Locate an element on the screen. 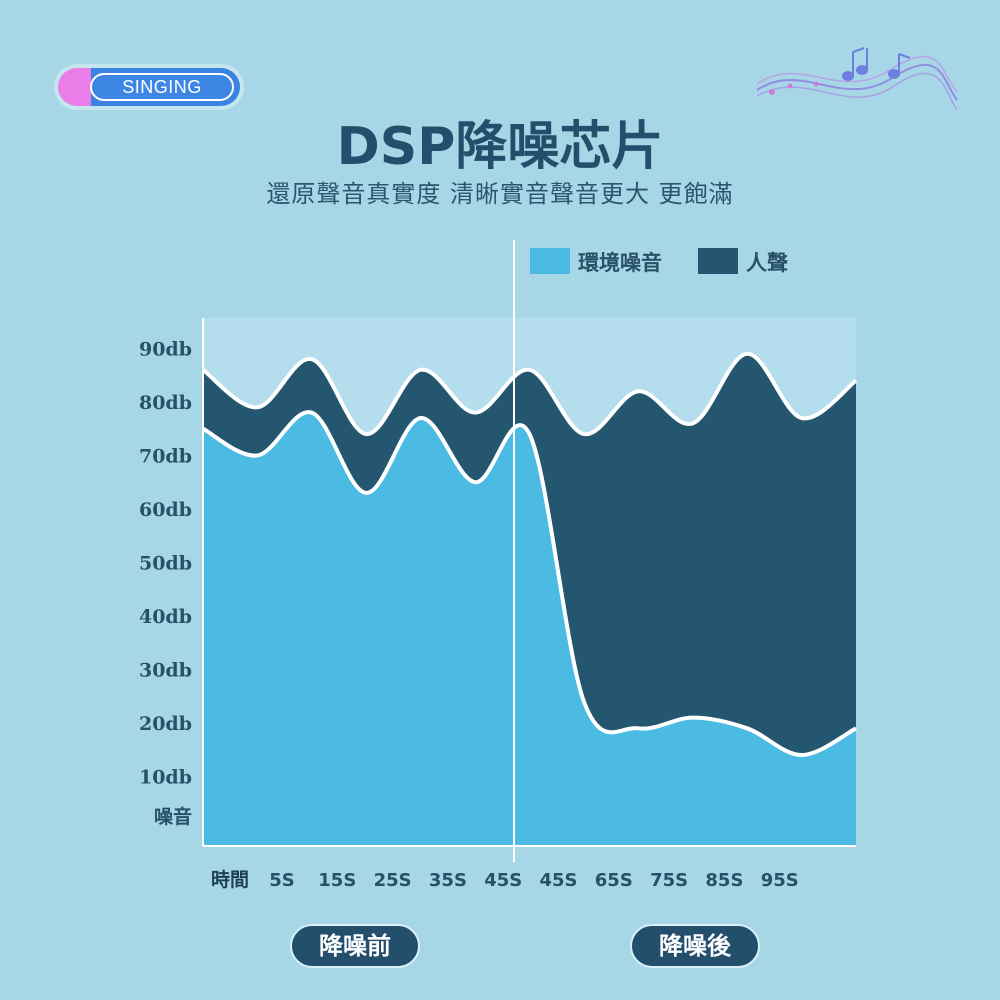 The height and width of the screenshot is (1000, 1000). x-tick-label: 25S is located at coordinates (393, 880).